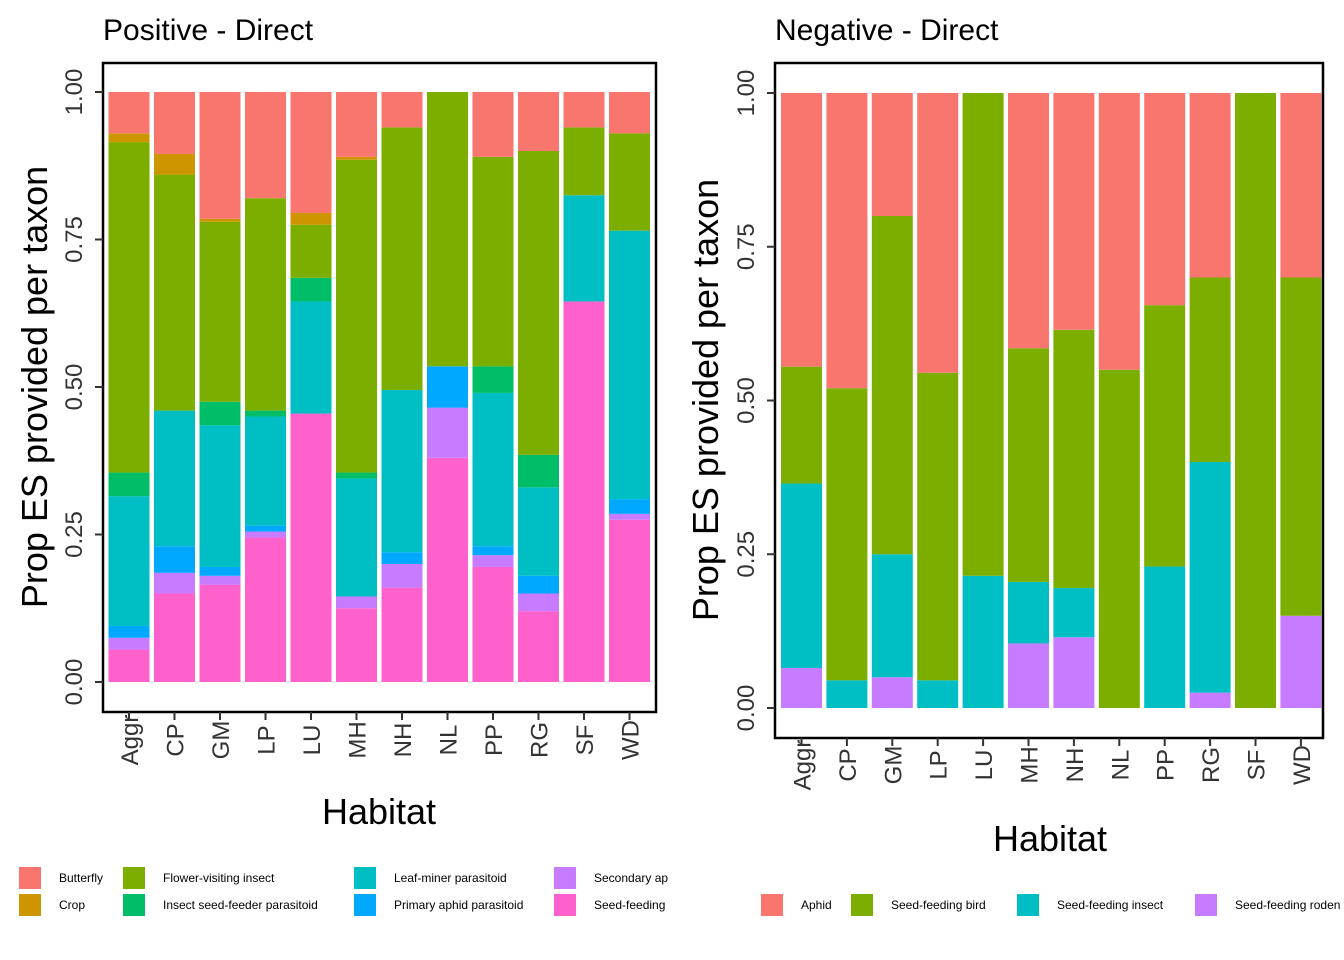  I want to click on legend-item: Flower-visiting insect, so click(199, 878).